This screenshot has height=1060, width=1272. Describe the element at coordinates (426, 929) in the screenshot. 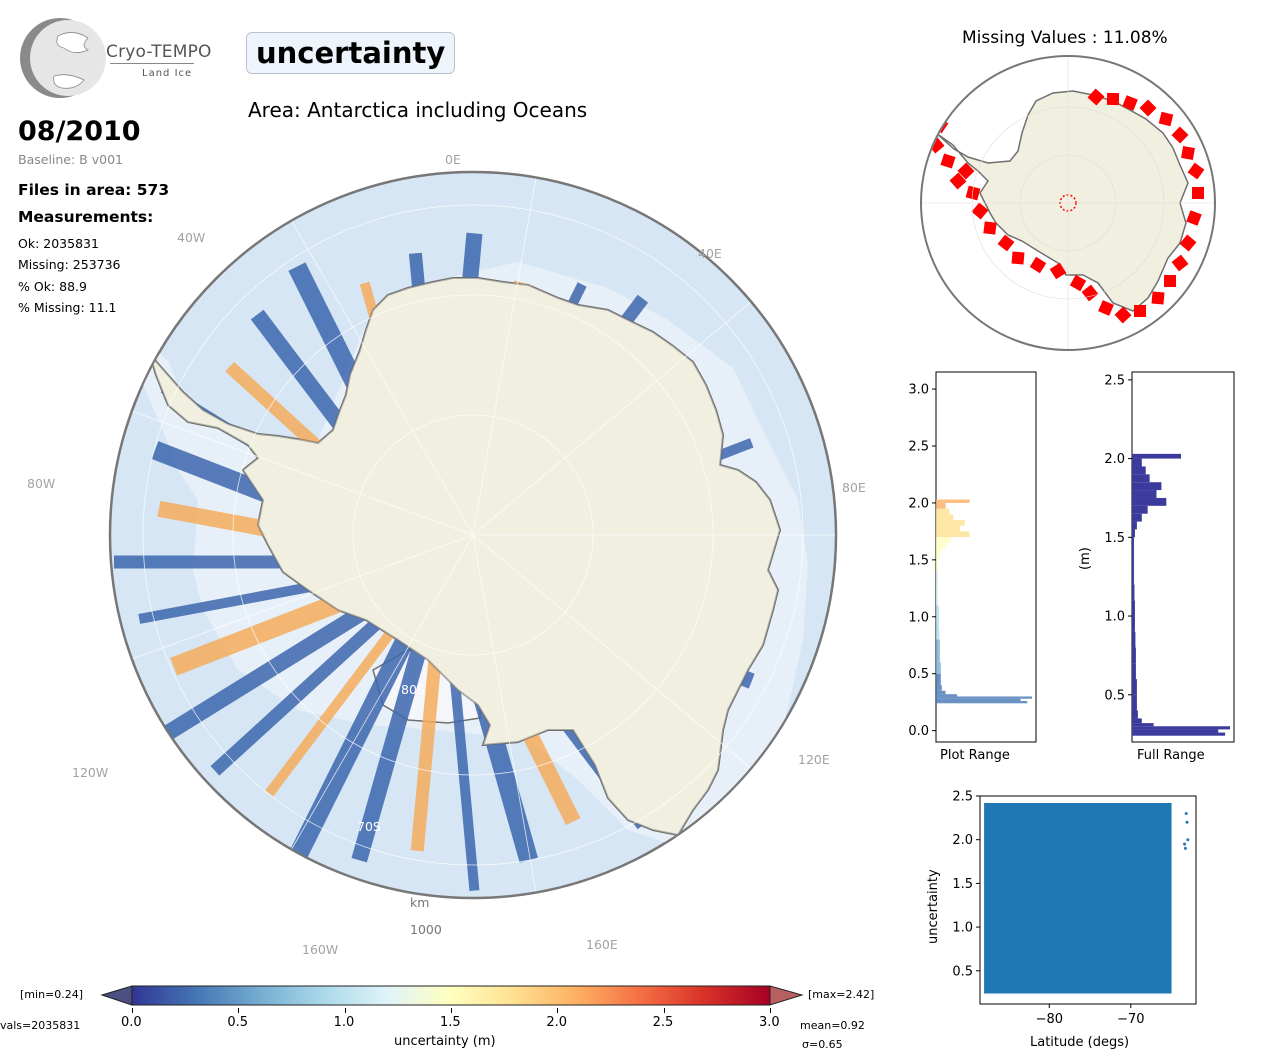

I see `scale-bar-value: 1000` at that location.